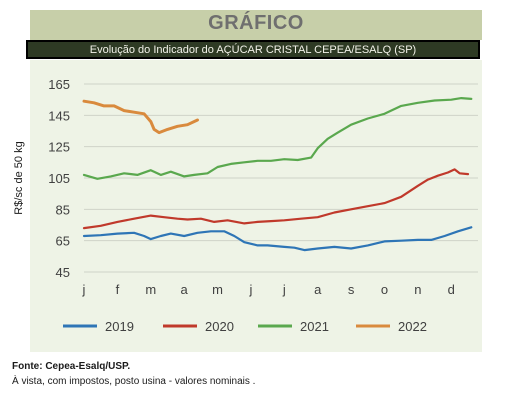  What do you see at coordinates (118, 289) in the screenshot?
I see `x-tick-label: f` at bounding box center [118, 289].